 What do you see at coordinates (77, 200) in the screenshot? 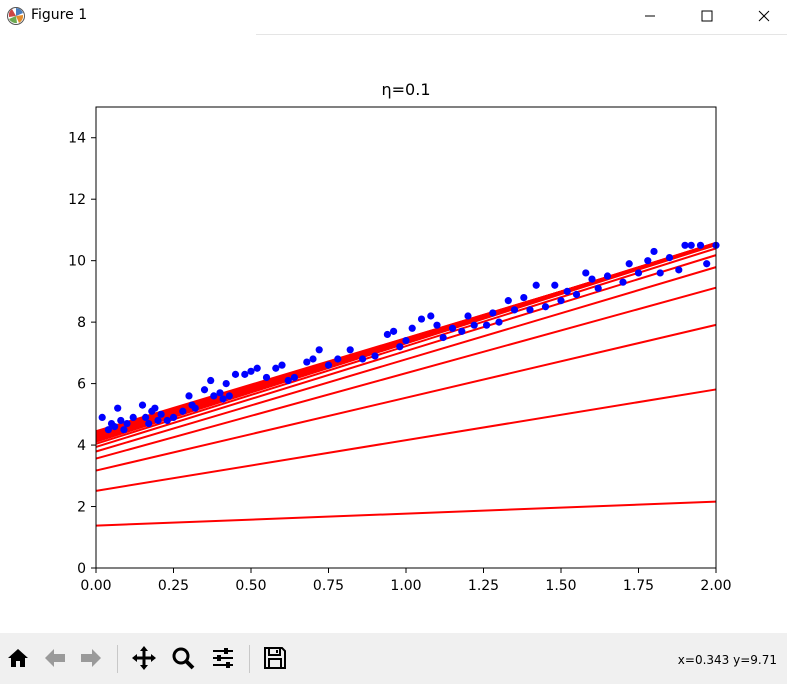
I see `y-tick-label: 12` at bounding box center [77, 200].